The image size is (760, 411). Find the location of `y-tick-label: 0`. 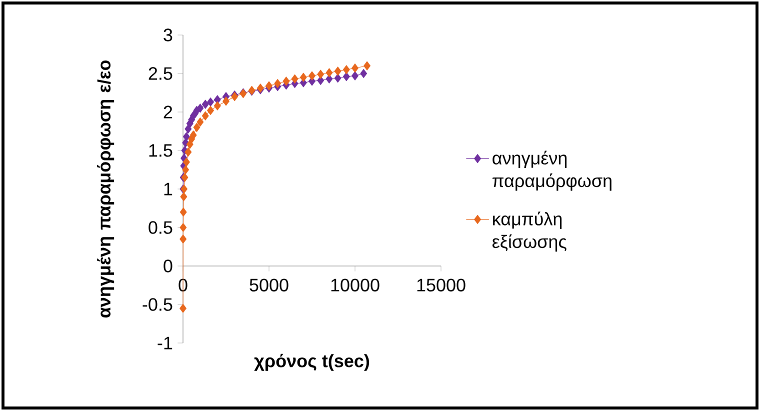

y-tick-label: 0 is located at coordinates (168, 266).